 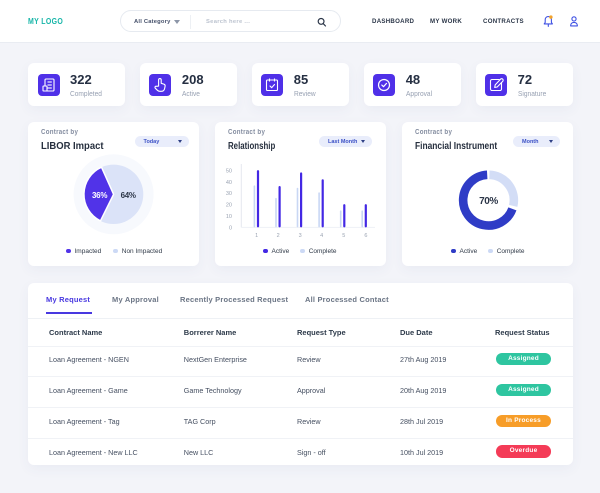 What do you see at coordinates (128, 195) in the screenshot?
I see `svg-text: 64%` at bounding box center [128, 195].